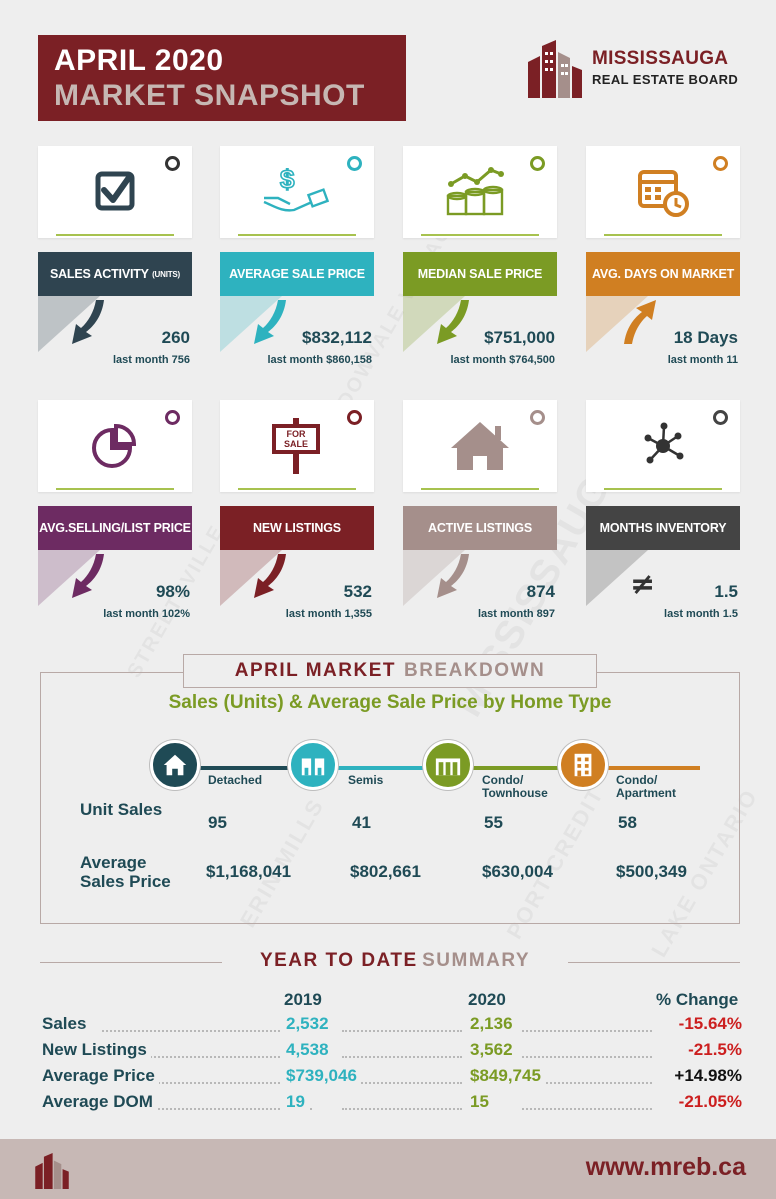 This screenshot has height=1199, width=776. I want to click on ytd-col-change: % Change, so click(697, 999).